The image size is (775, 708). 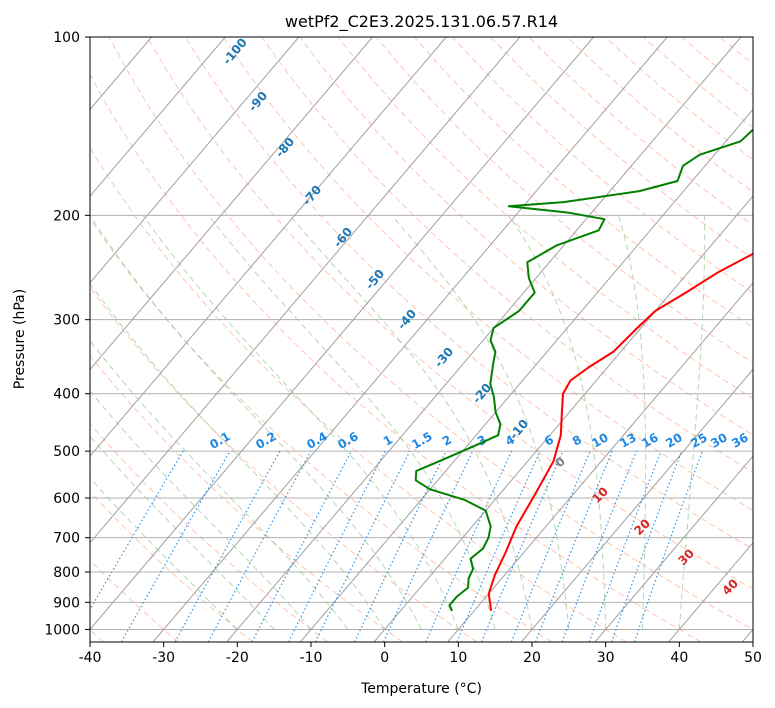 What do you see at coordinates (20, 339) in the screenshot?
I see `y-axis-label: Pressure (hPa)` at bounding box center [20, 339].